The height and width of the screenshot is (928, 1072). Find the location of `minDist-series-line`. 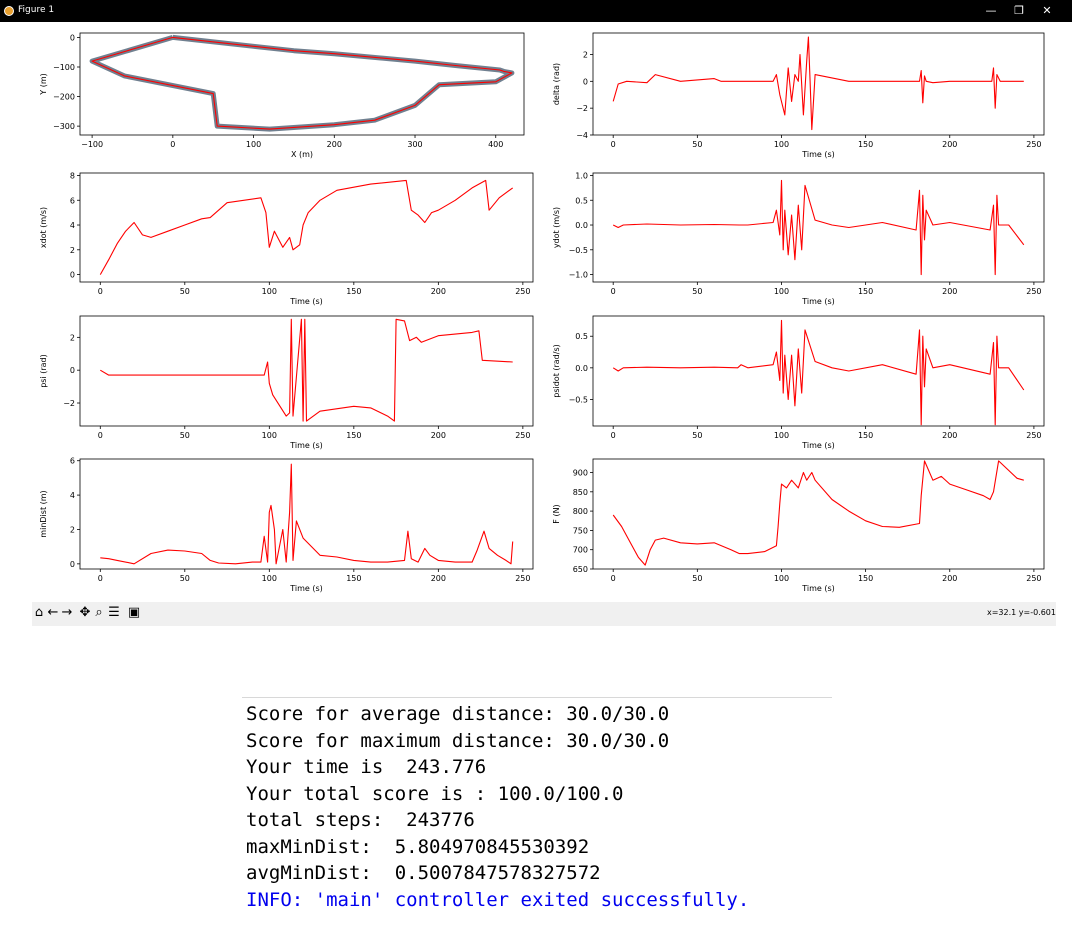

minDist-series-line is located at coordinates (307, 514).